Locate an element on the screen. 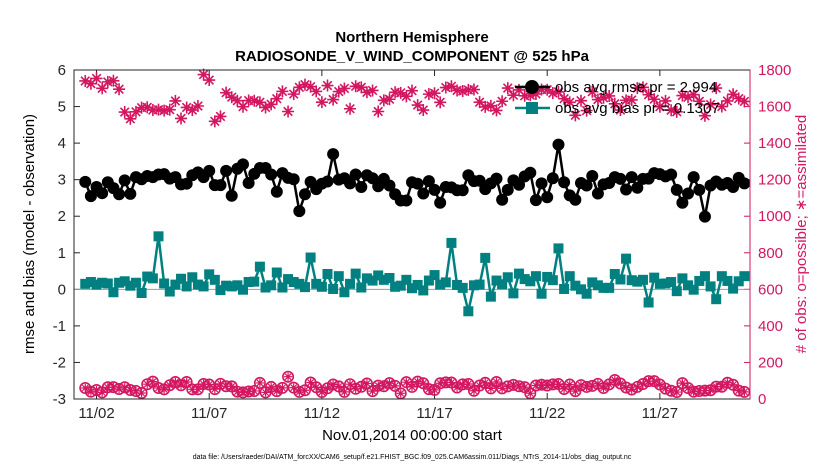 This screenshot has height=470, width=830. legend-bias-marker is located at coordinates (532, 108).